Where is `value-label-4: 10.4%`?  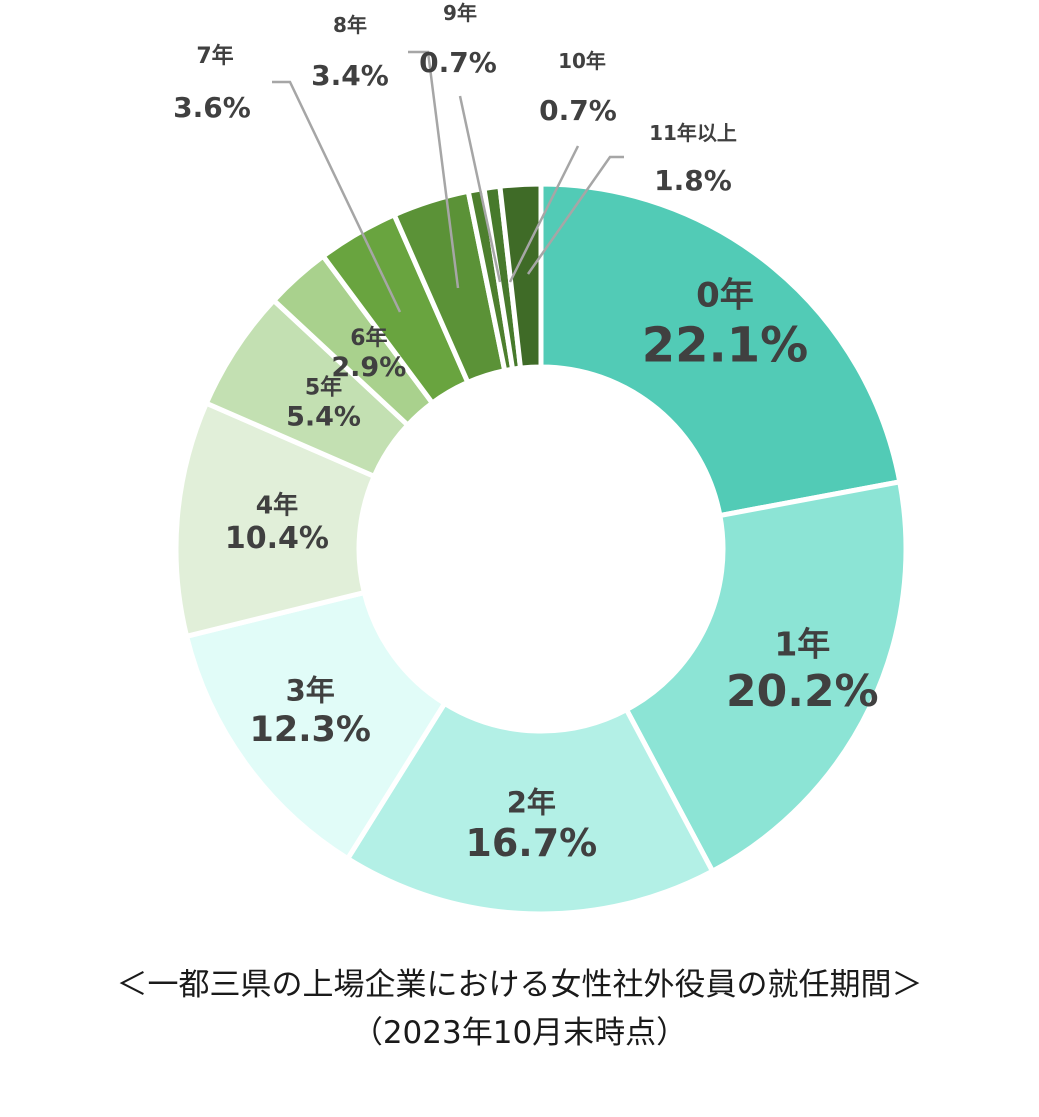 value-label-4: 10.4% is located at coordinates (277, 538).